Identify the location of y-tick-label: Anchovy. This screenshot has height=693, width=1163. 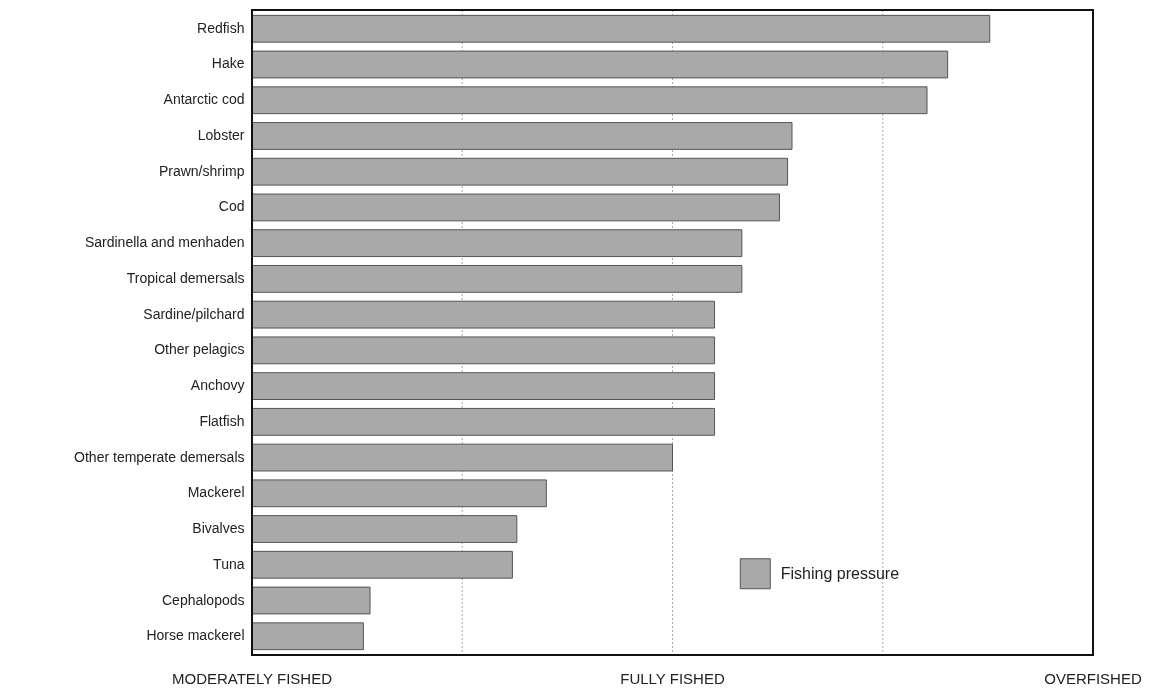
(217, 385).